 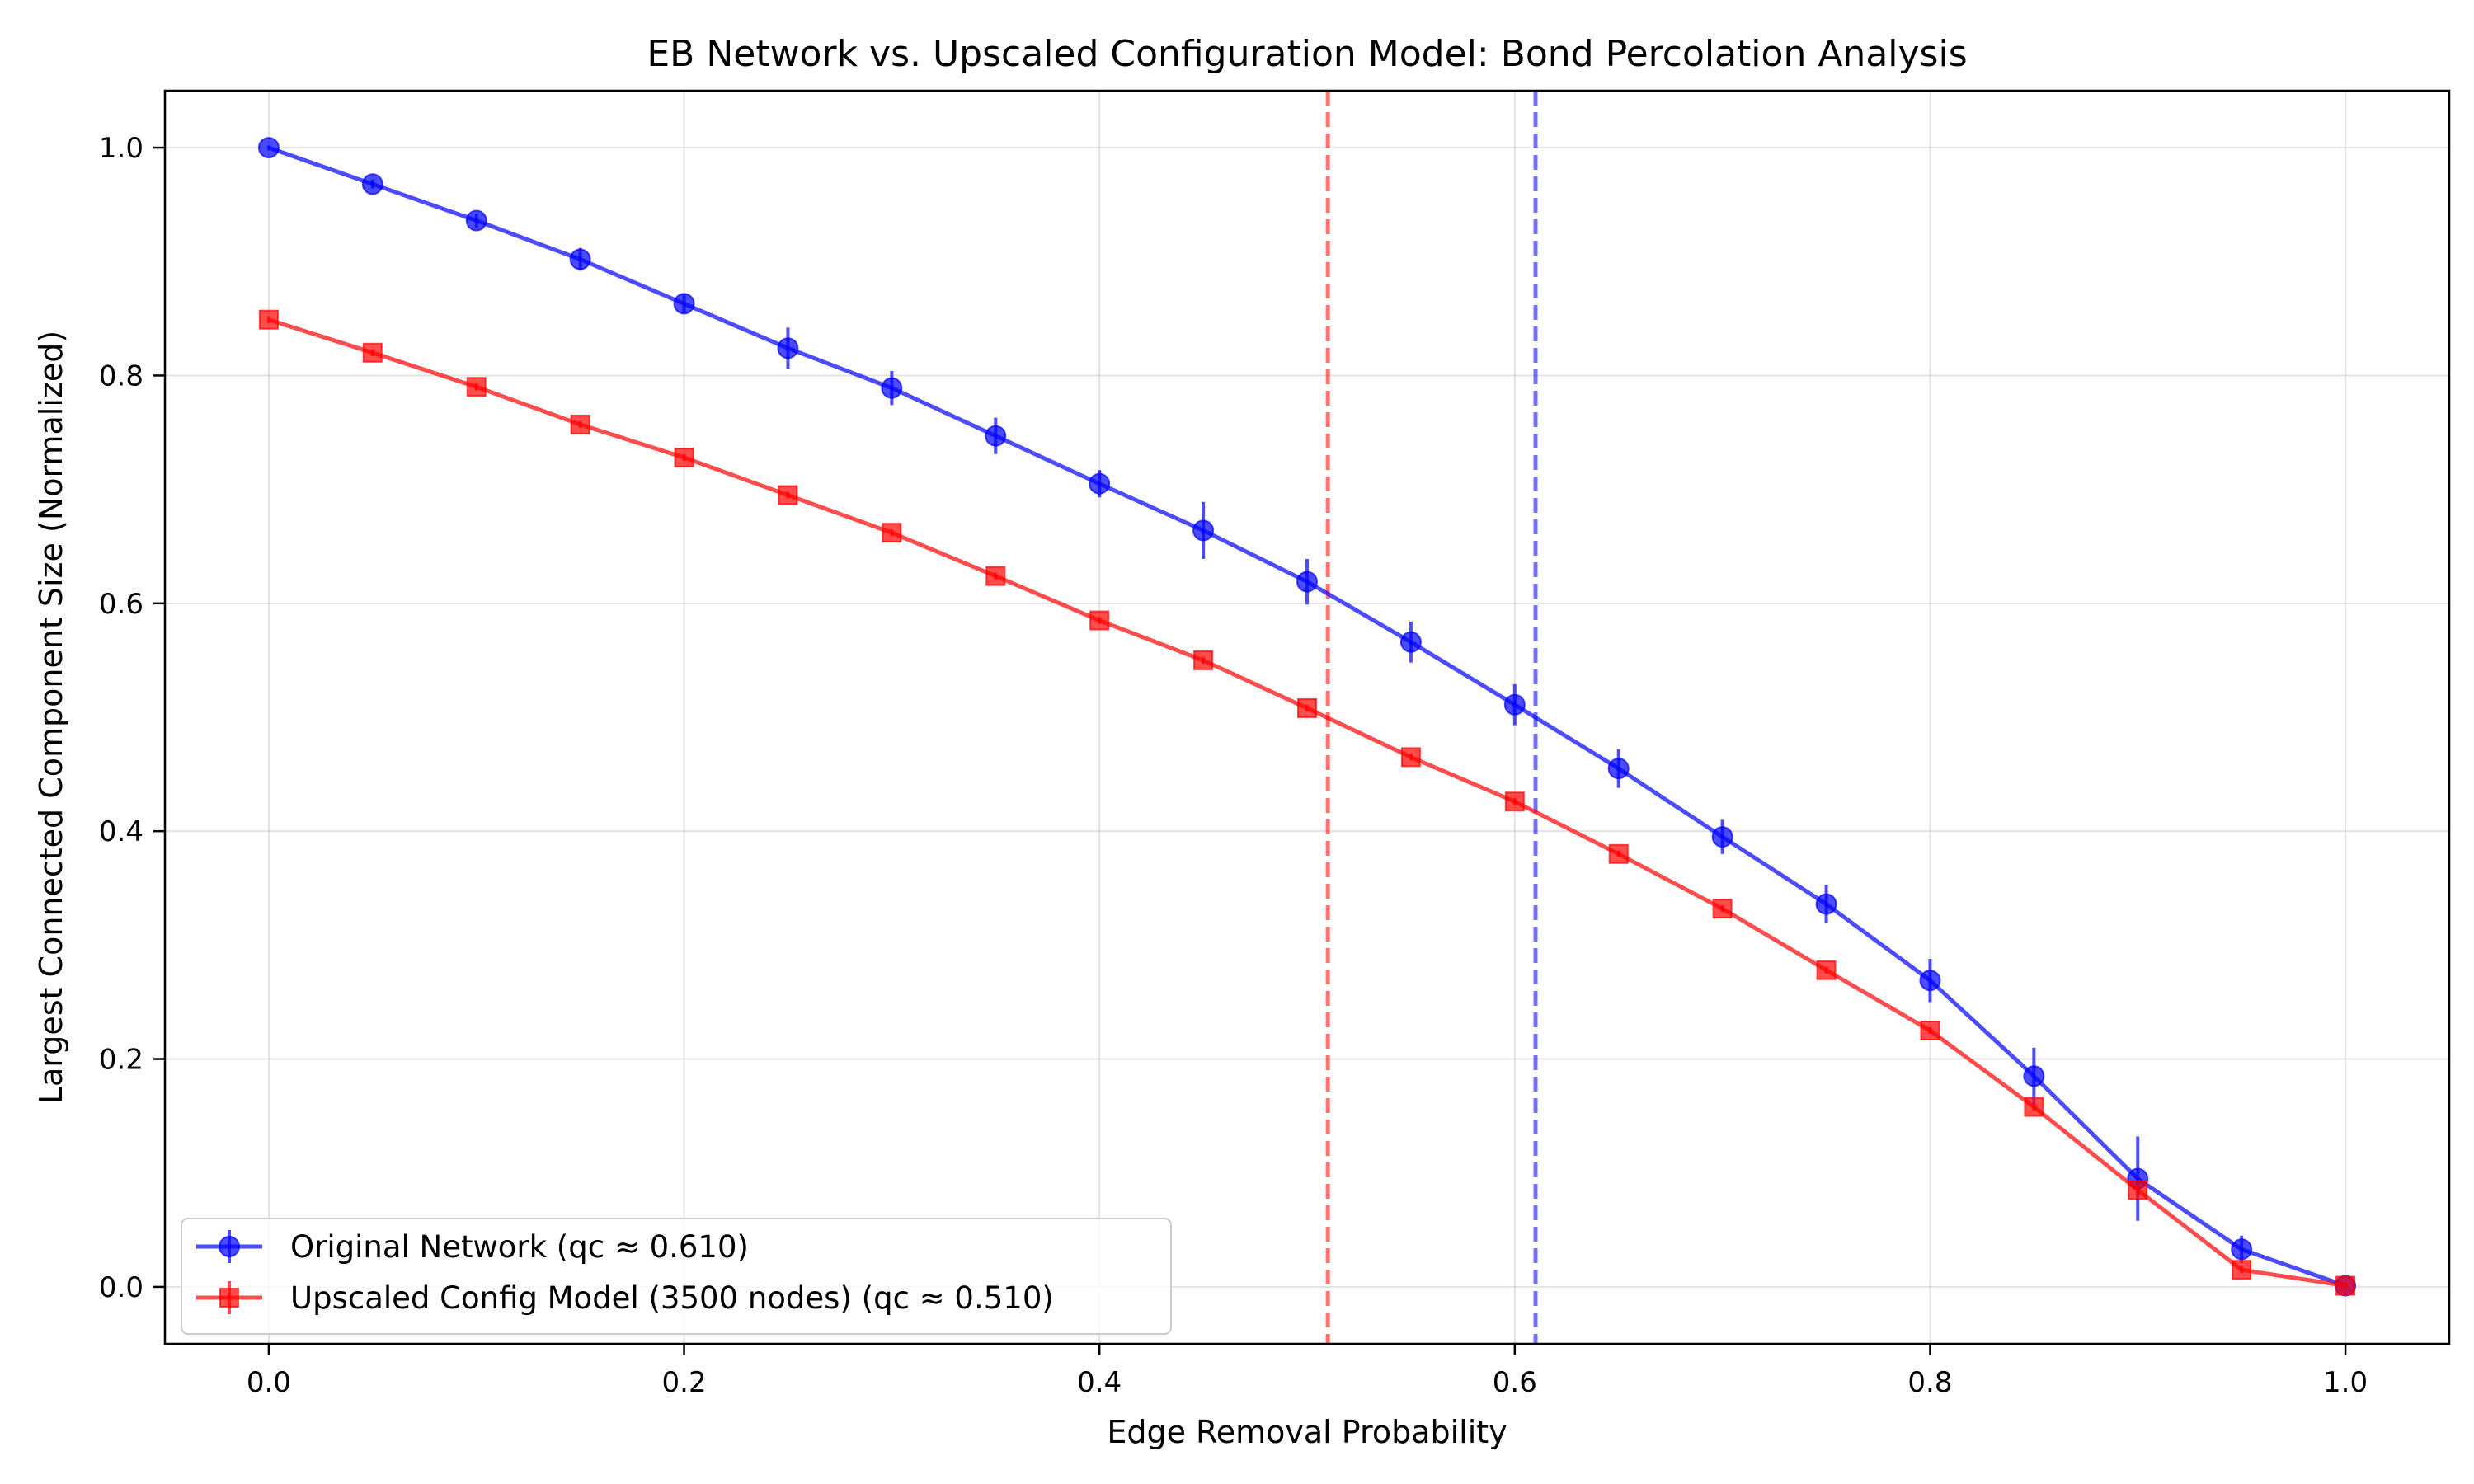 I want to click on legend-label: Original Network (qc ≈ 0.610), so click(x=519, y=1247).